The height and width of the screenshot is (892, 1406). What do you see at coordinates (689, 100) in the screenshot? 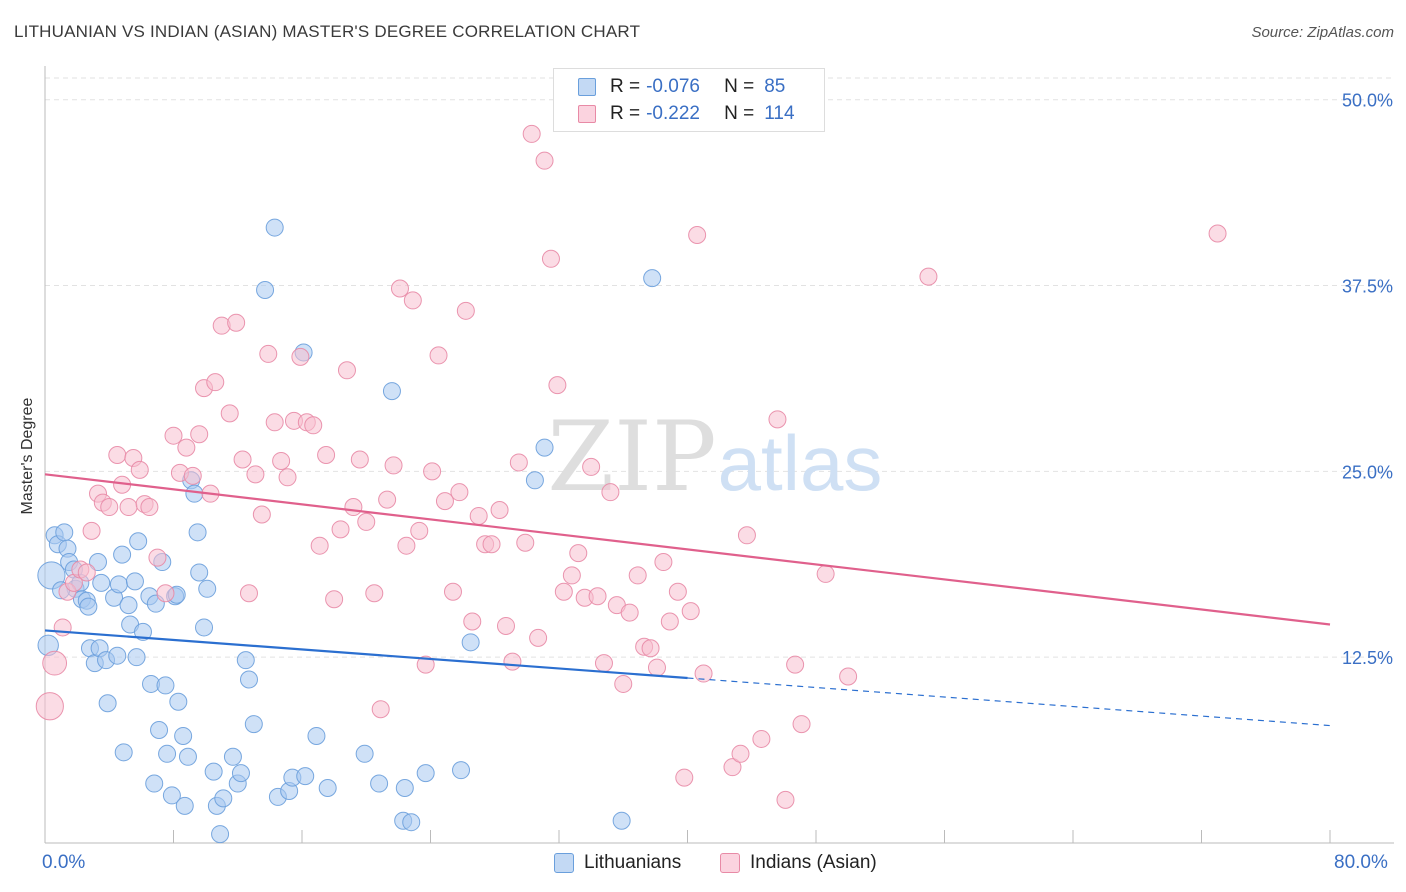
I see `stats-legend: R = -0.076 N = 85 R = -0.222 N = 114` at bounding box center [689, 100].